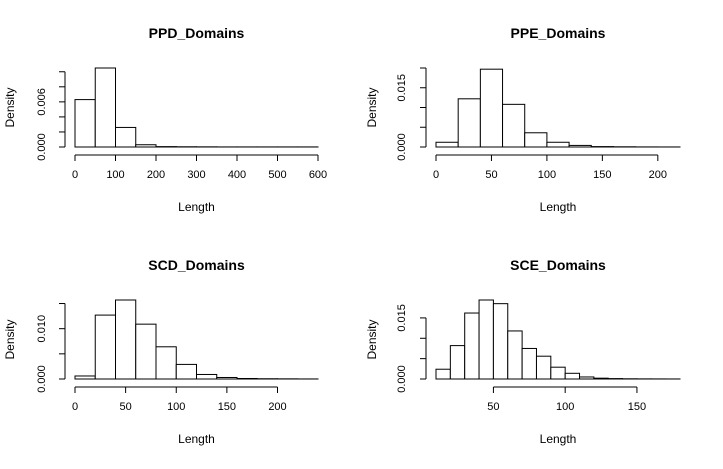 This screenshot has height=469, width=723. Describe the element at coordinates (196, 265) in the screenshot. I see `panel-title: SCD_Domains` at that location.